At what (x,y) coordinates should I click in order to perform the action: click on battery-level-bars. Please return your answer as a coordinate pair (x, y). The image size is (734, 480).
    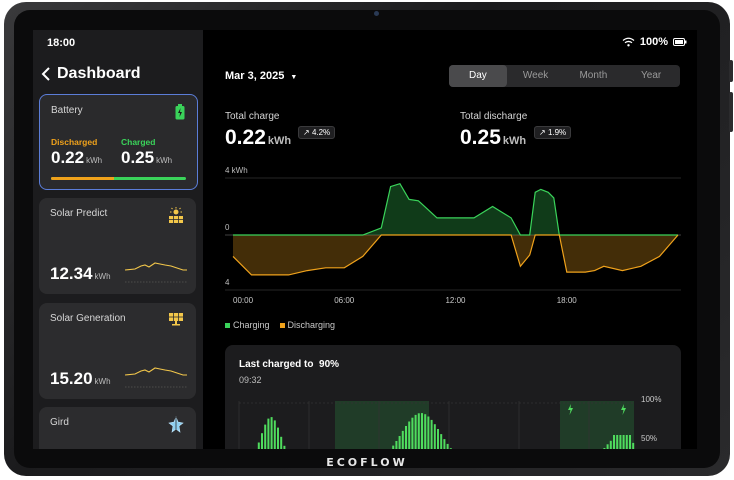
    Looking at the image, I should click on (436, 425).